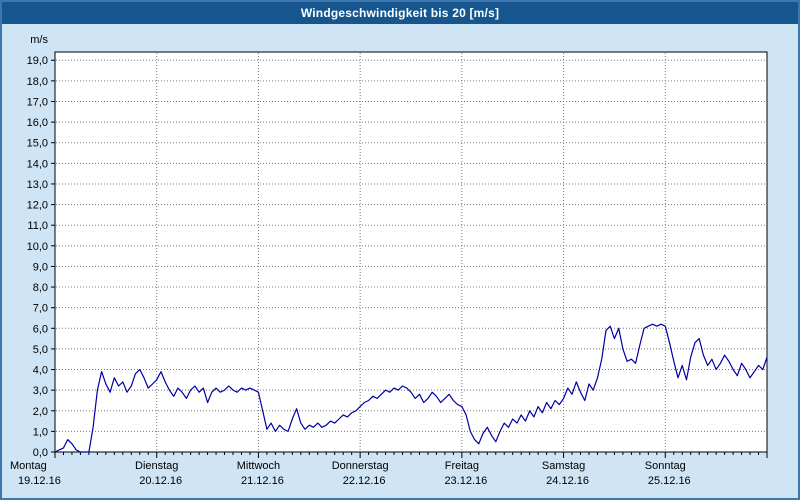 This screenshot has height=500, width=800. I want to click on y-tick-label: 12,0, so click(37, 206).